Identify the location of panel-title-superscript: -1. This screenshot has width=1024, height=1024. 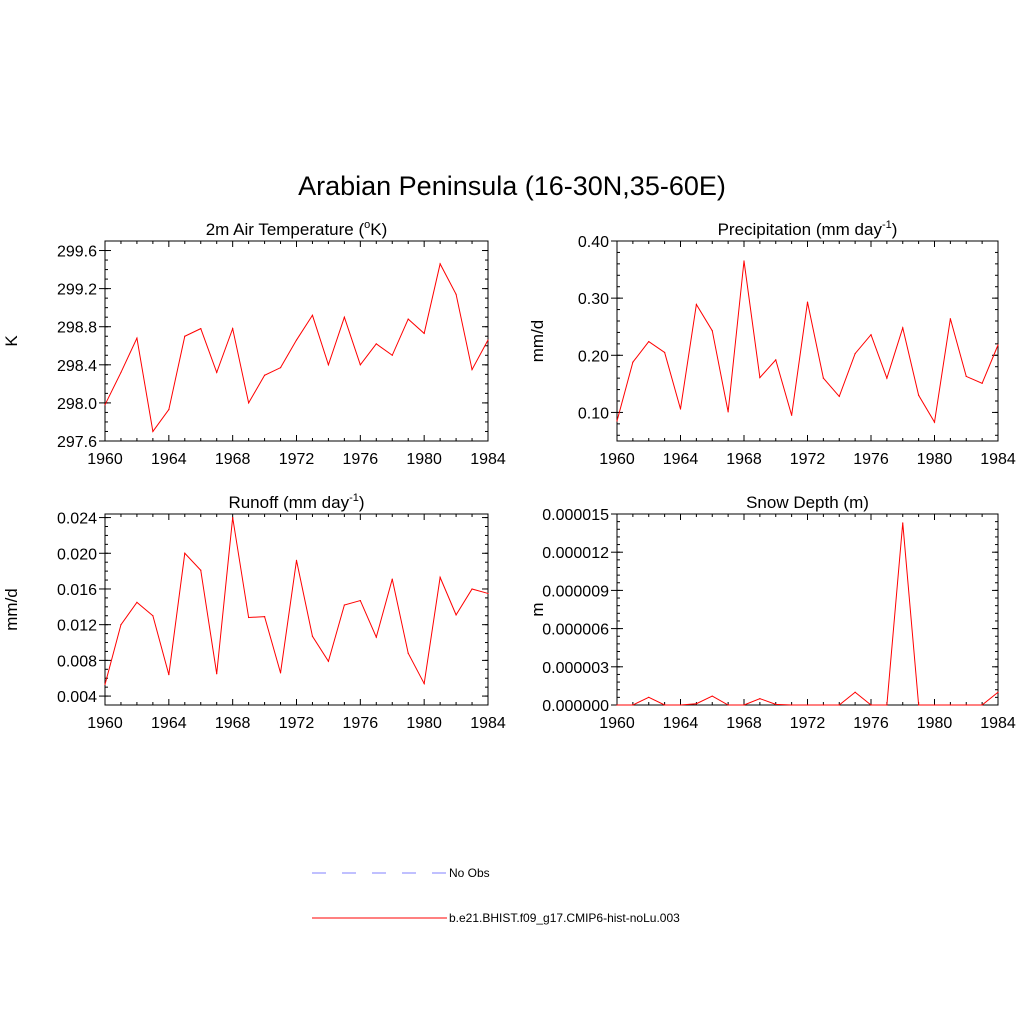
(887, 225).